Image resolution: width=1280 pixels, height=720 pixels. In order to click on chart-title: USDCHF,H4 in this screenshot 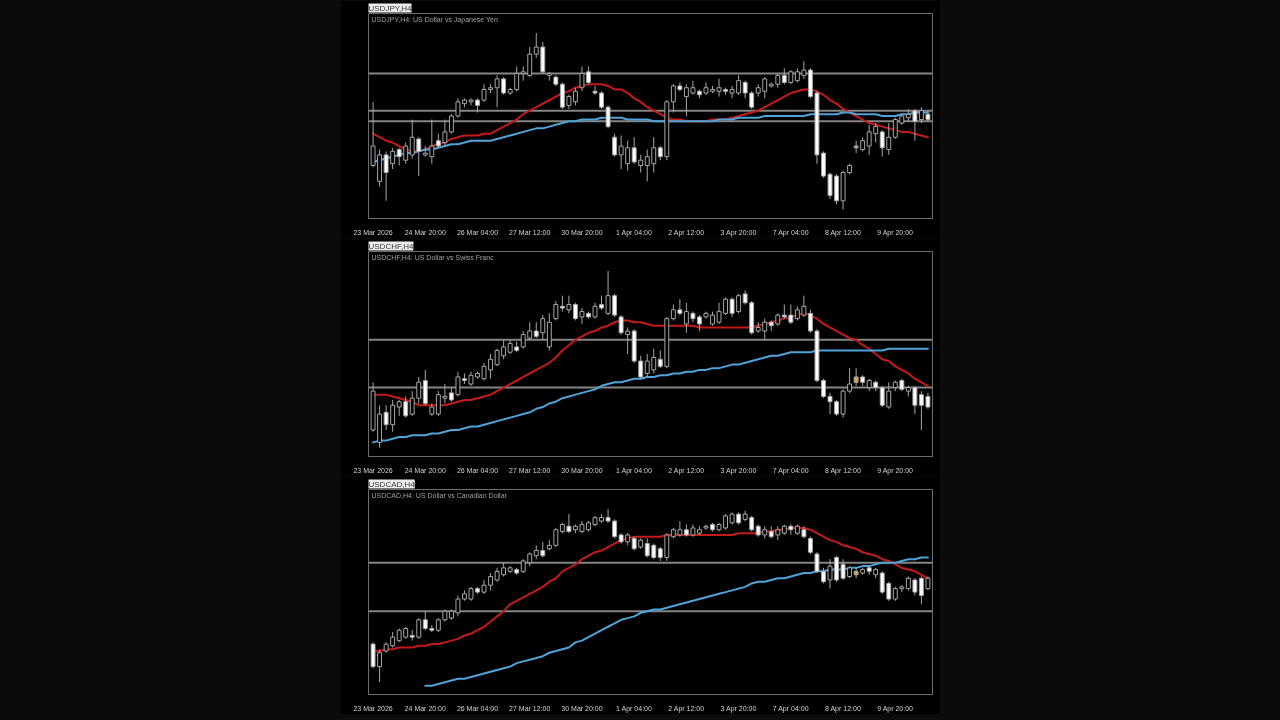, I will do `click(391, 246)`.